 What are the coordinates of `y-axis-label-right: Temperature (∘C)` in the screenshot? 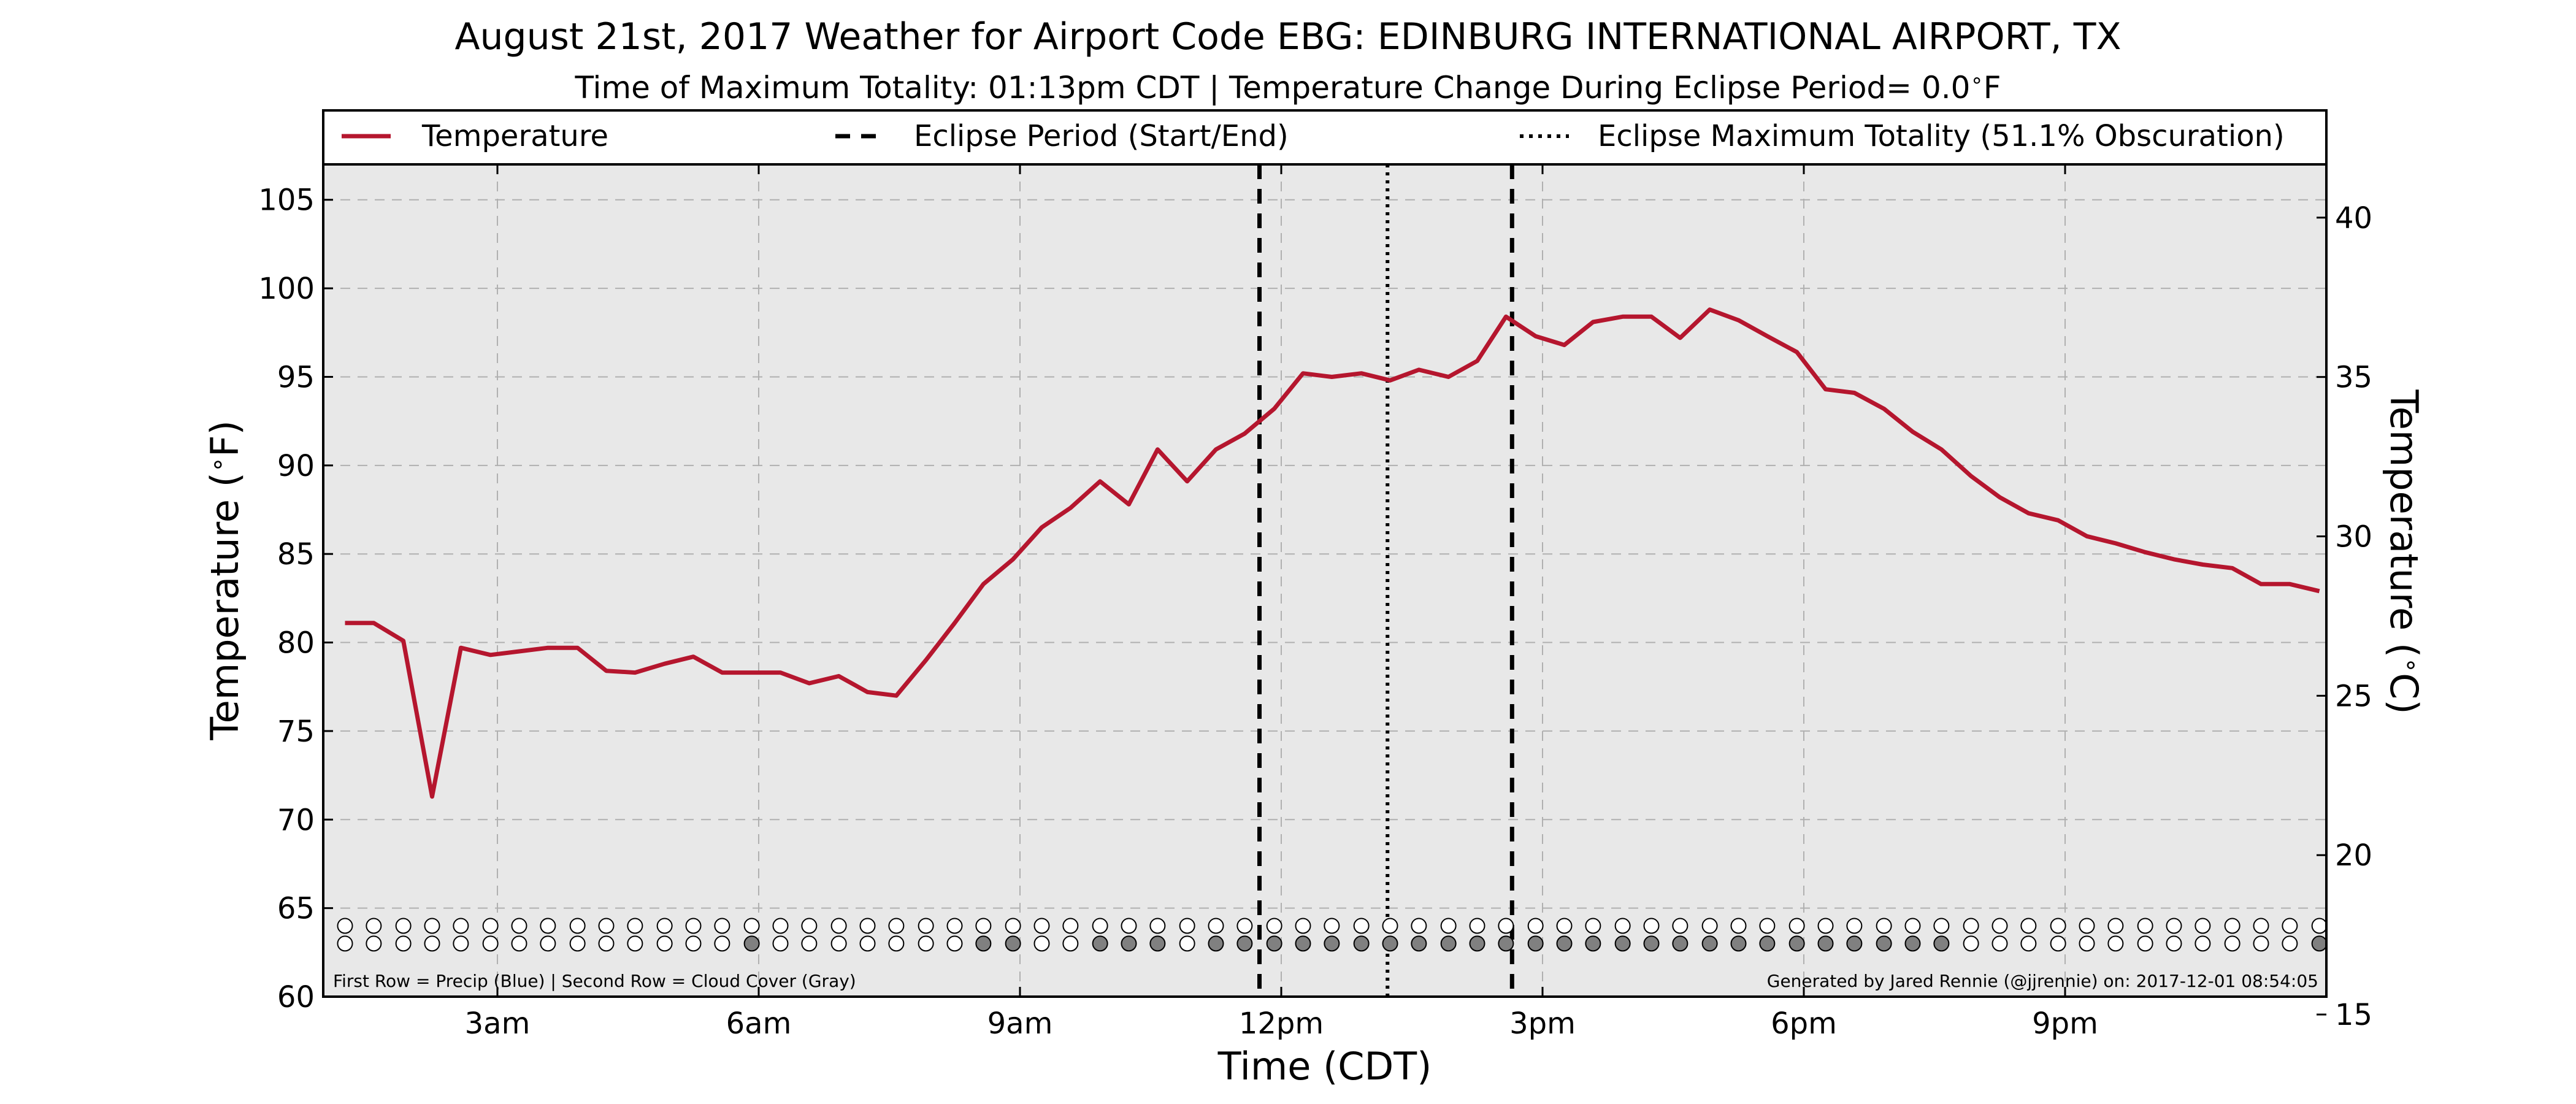 It's located at (2404, 551).